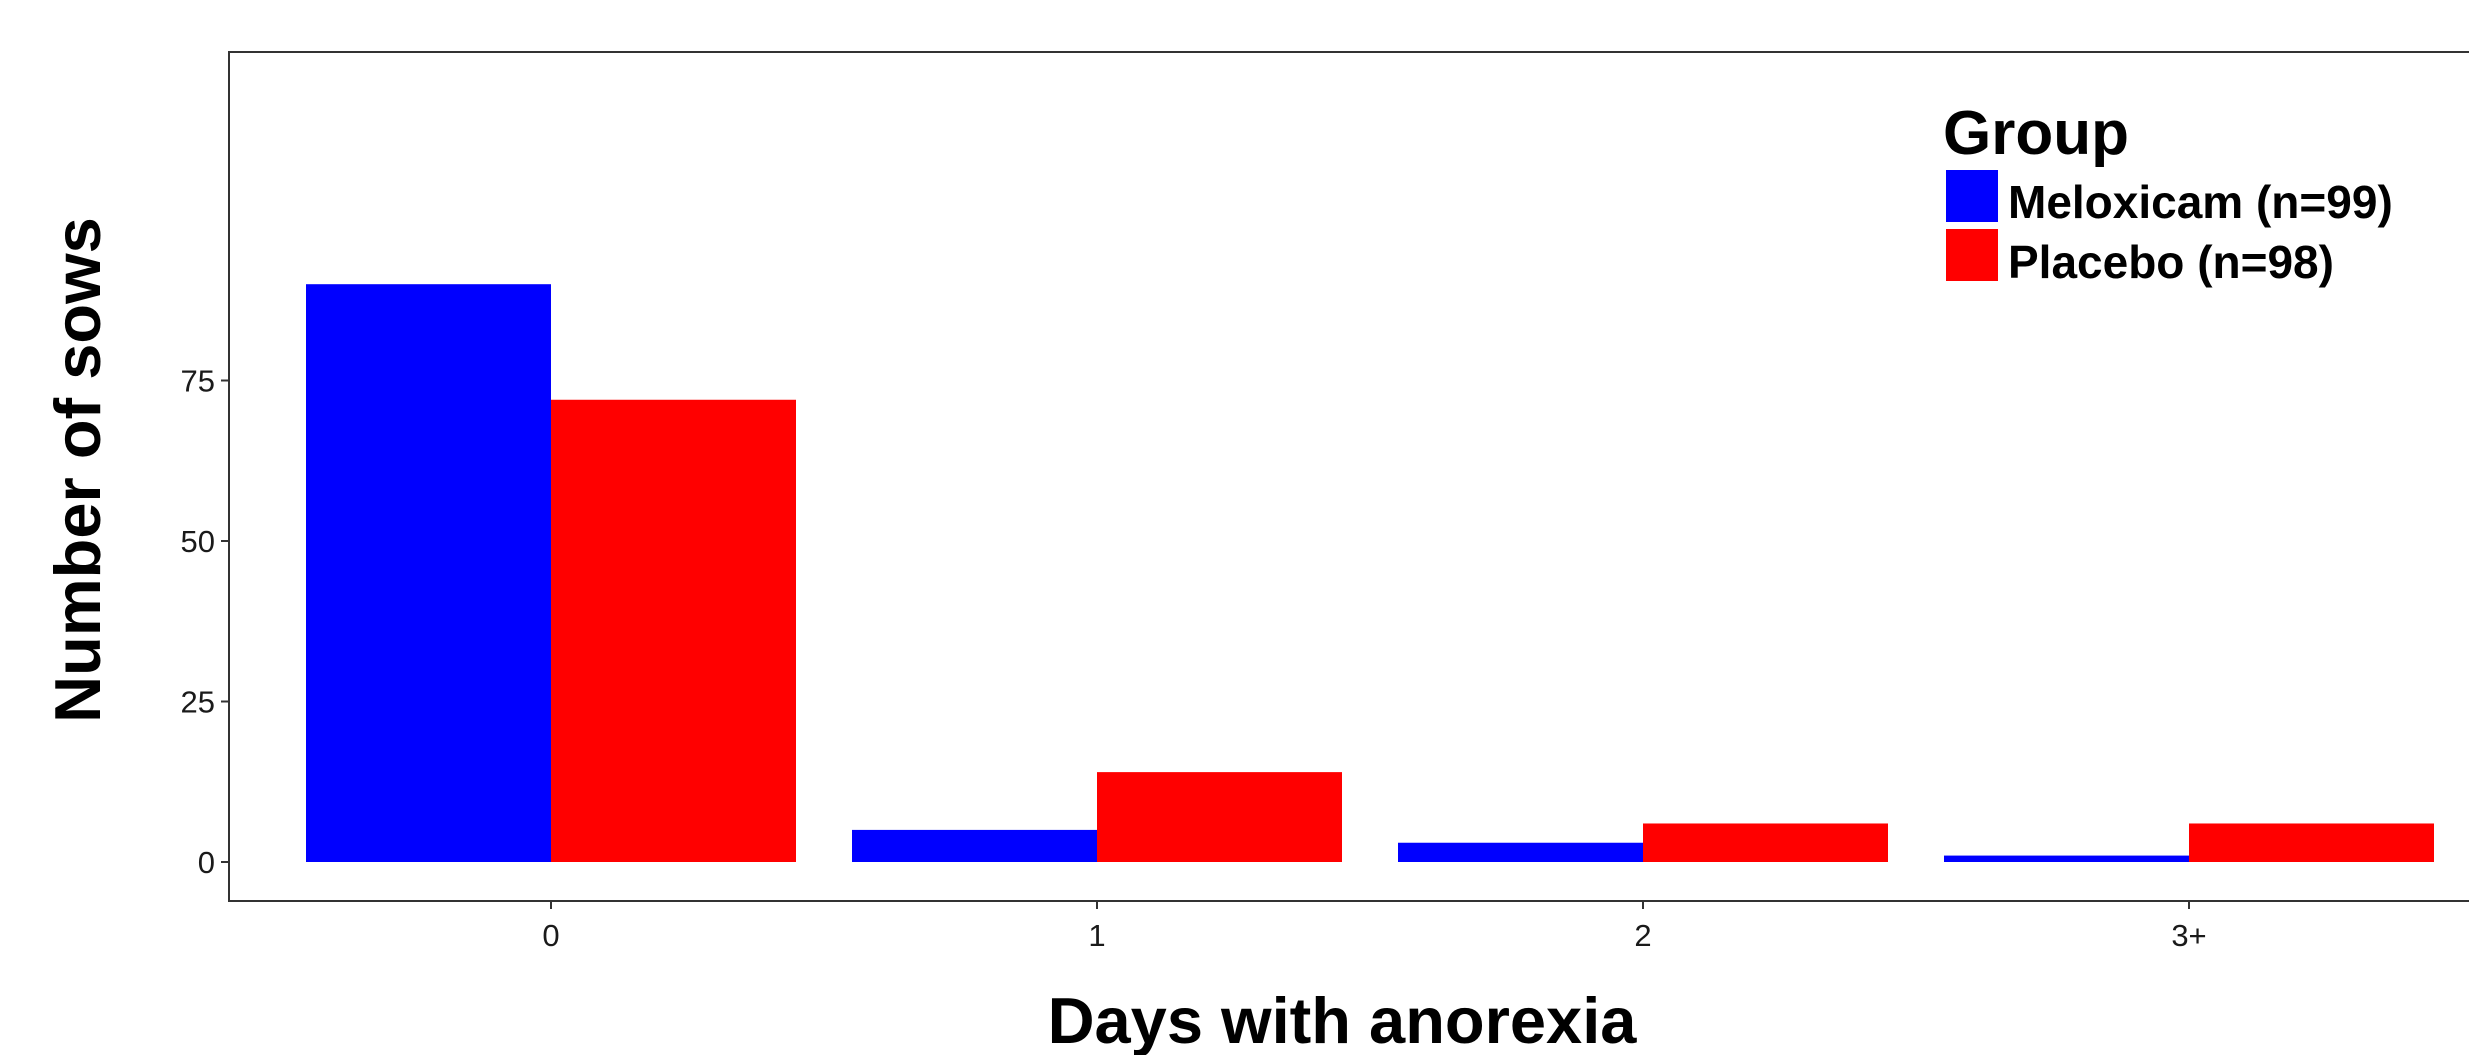  I want to click on x-tick-label-1: 1, so click(1096, 935).